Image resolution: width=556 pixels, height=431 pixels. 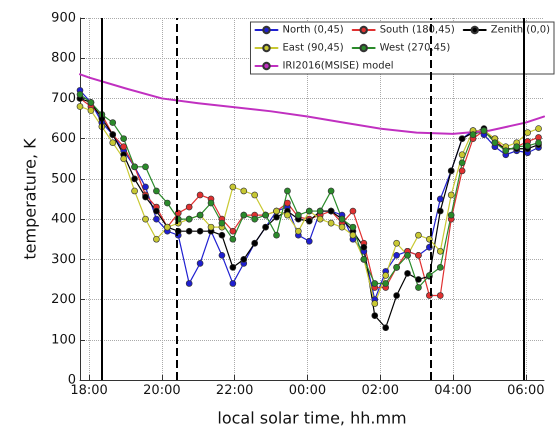 I want to click on x-tick-label: 06:00, so click(x=526, y=390).